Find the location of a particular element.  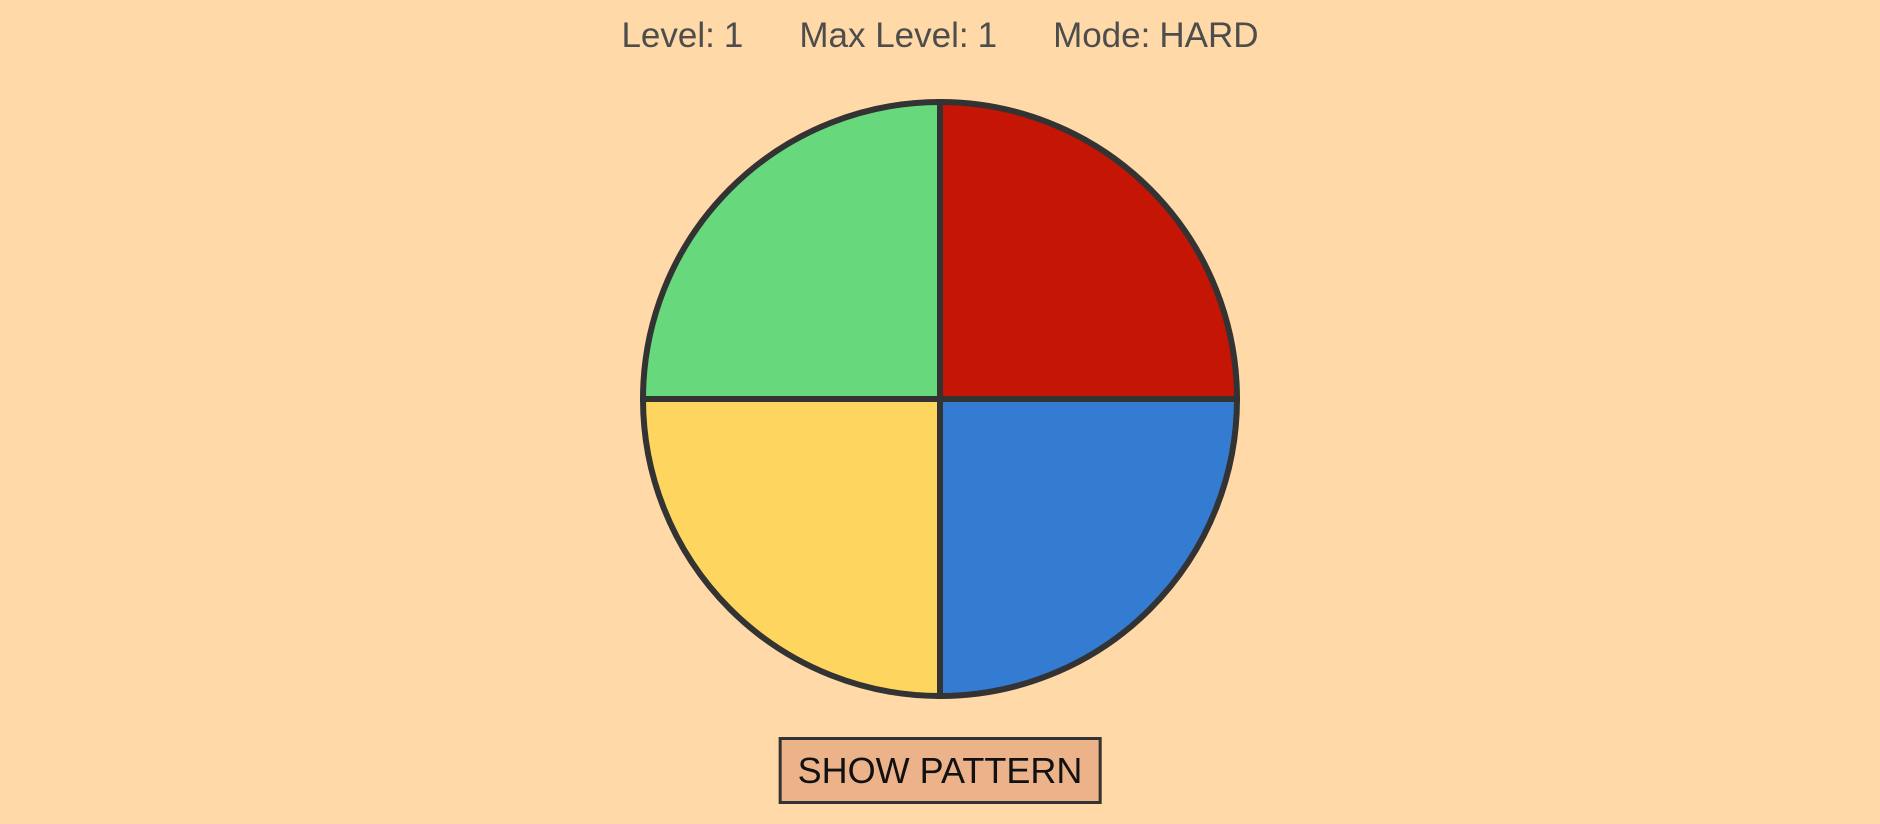

status-bar: Level: 1 Max Level: 1 Mode: HARD is located at coordinates (940, 36).